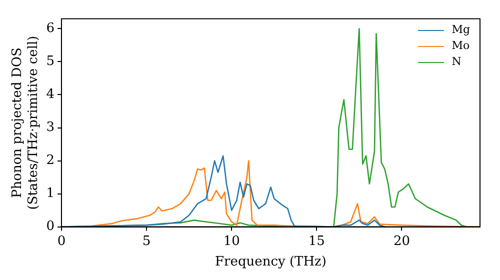 This screenshot has height=280, width=500. What do you see at coordinates (50, 226) in the screenshot?
I see `y-tick-label: 0` at bounding box center [50, 226].